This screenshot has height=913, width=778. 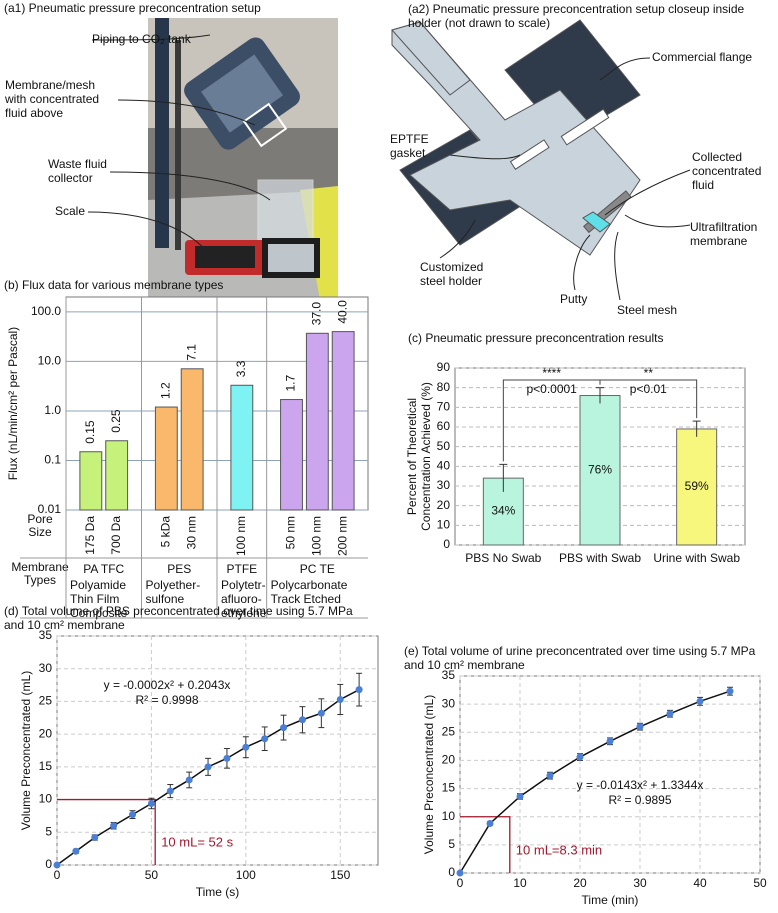 I want to click on equation: R² = 0.9895, so click(x=639, y=800).